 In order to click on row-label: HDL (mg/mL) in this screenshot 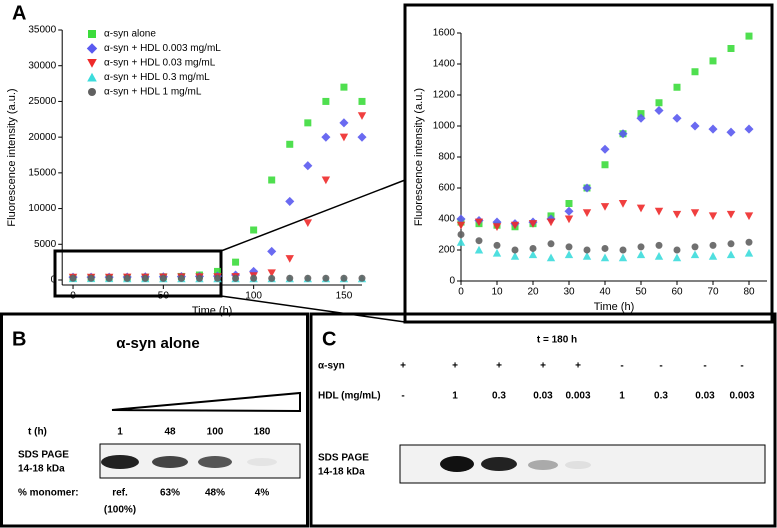, I will do `click(349, 396)`.